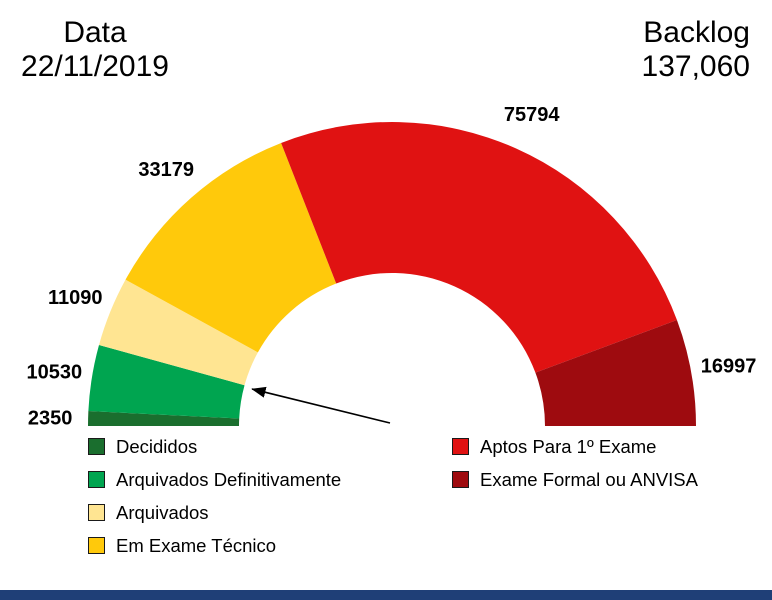 This screenshot has width=772, height=600. What do you see at coordinates (696, 32) in the screenshot?
I see `backlog-label: Backlog` at bounding box center [696, 32].